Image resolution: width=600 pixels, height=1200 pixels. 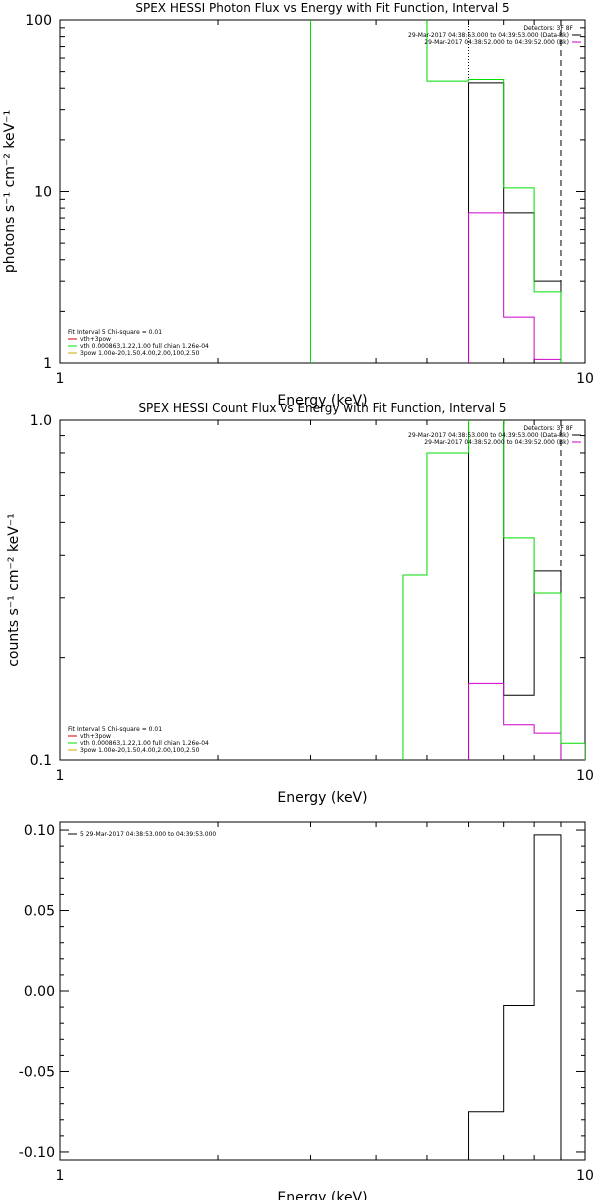 I want to click on series-line-residual, so click(x=515, y=997).